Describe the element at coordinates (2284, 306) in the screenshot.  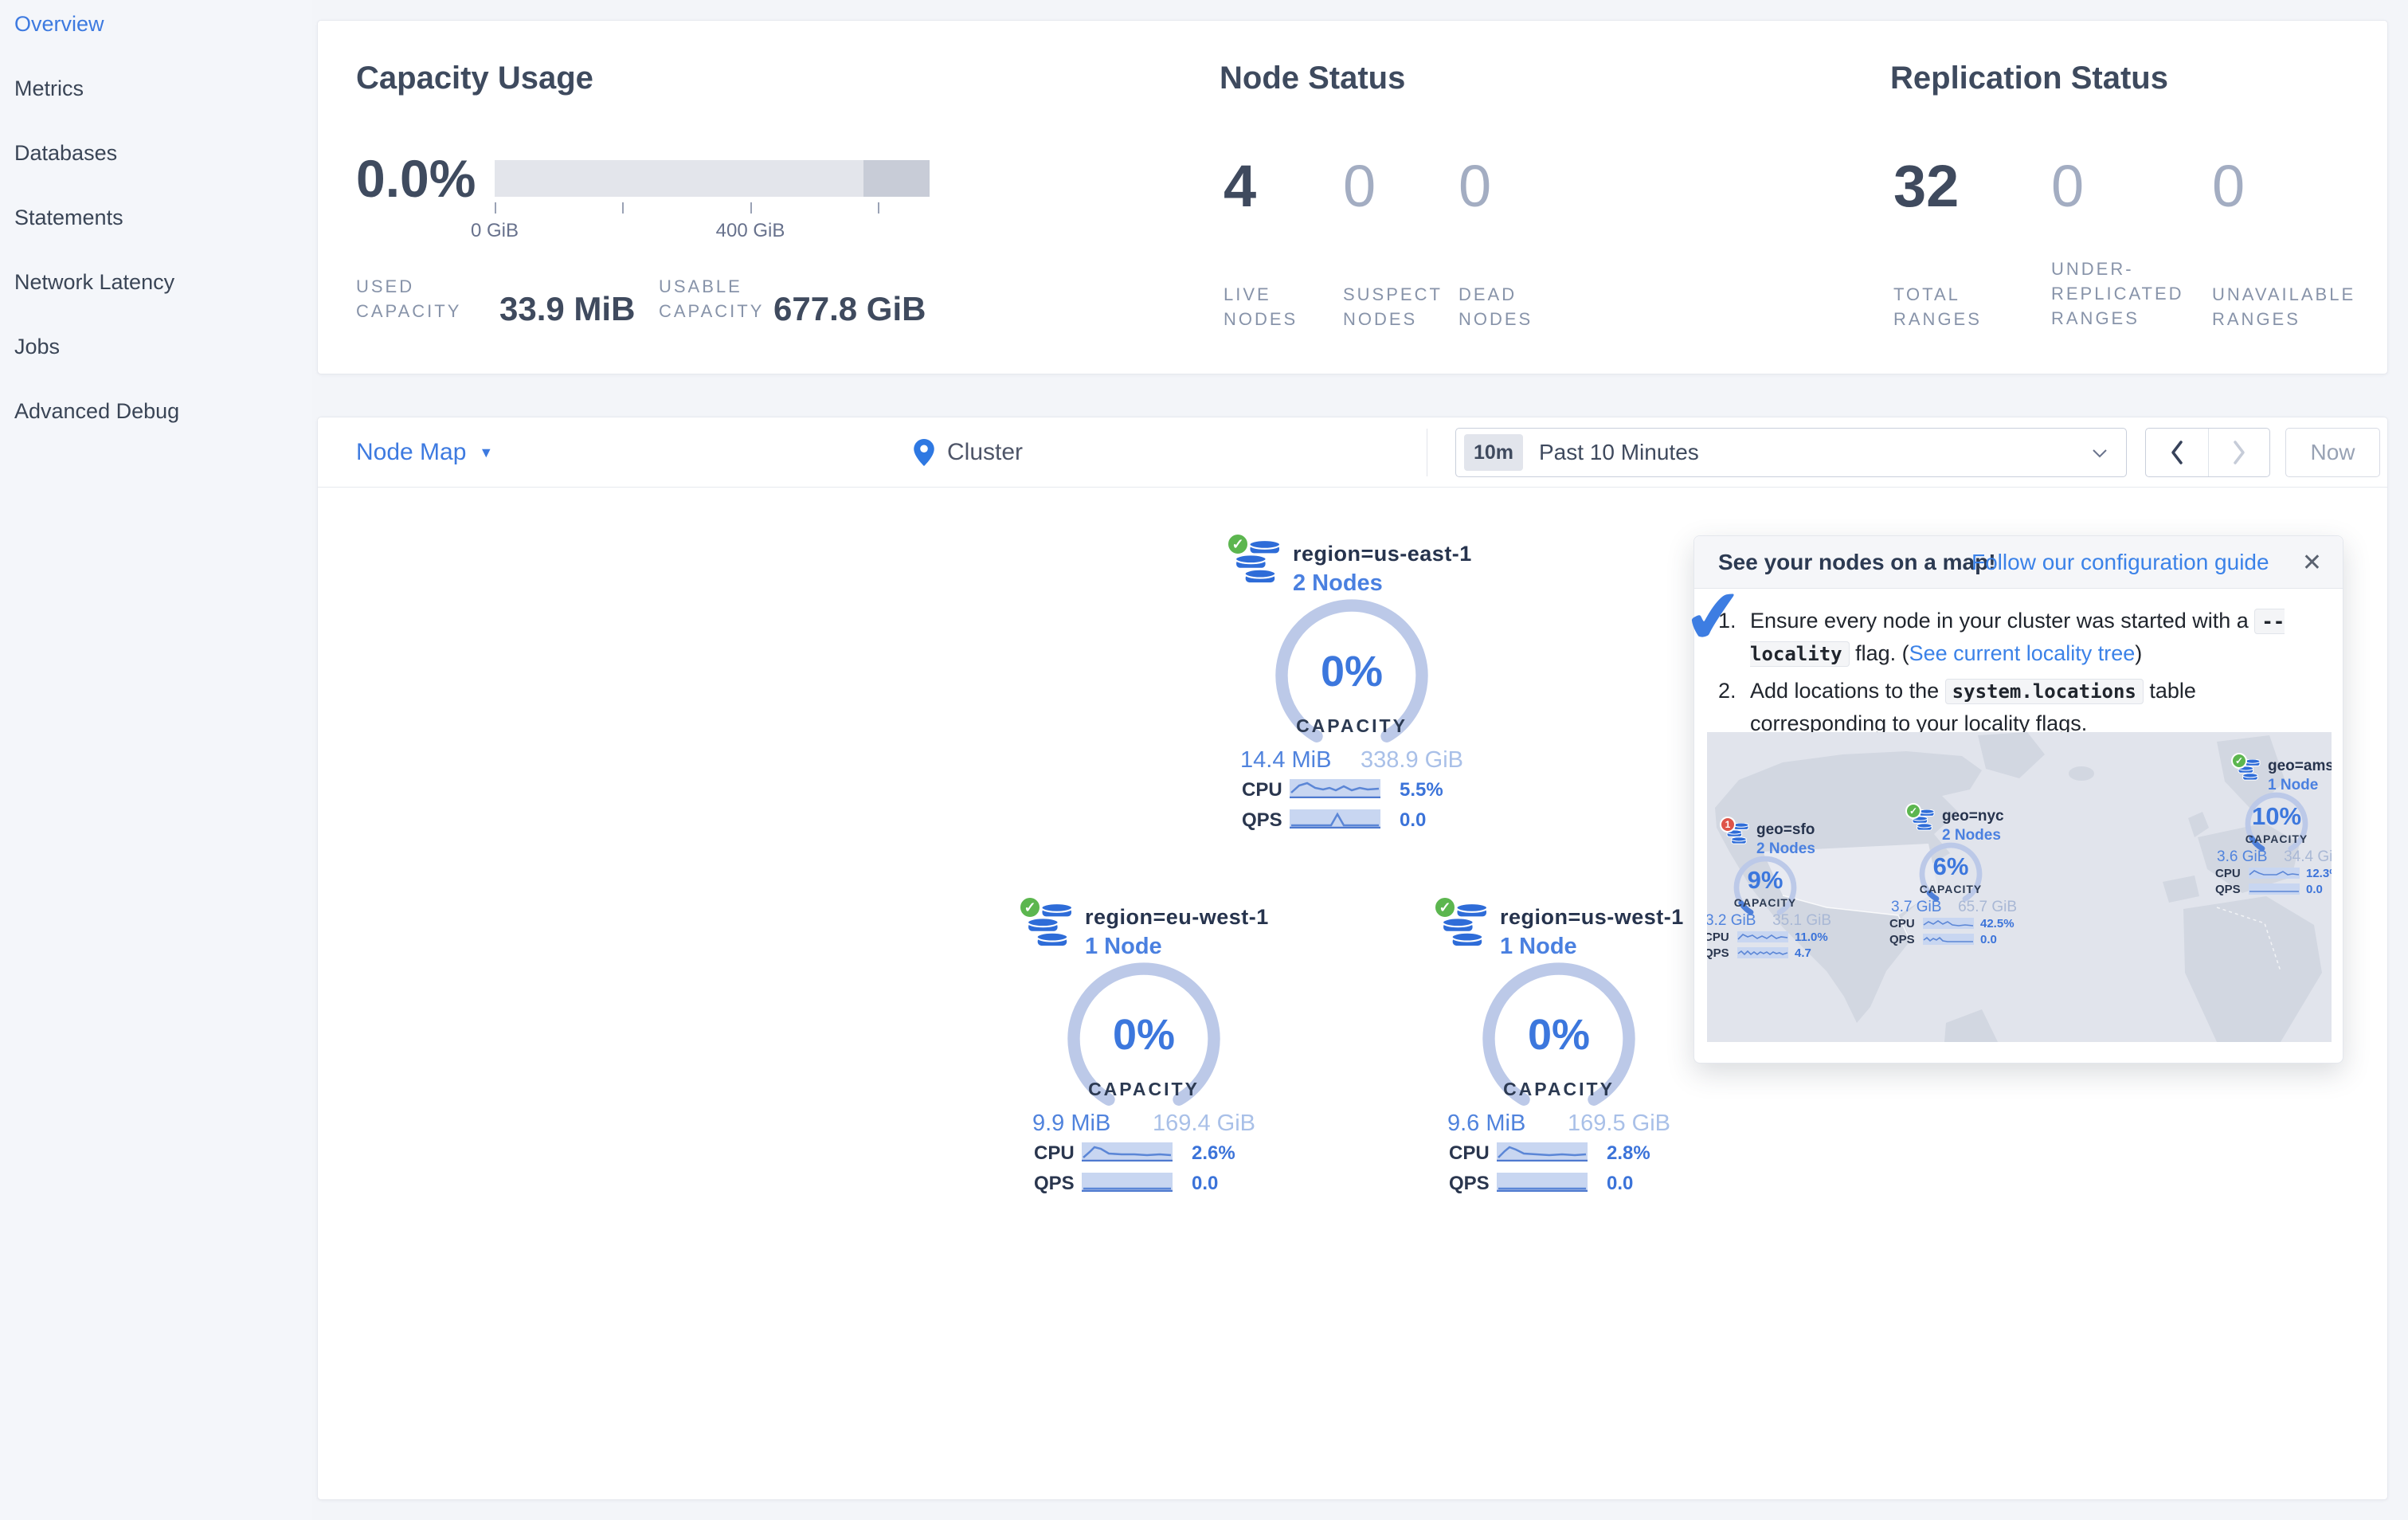
I see `unavailable-label: UNAVAILABLE RANGES` at that location.